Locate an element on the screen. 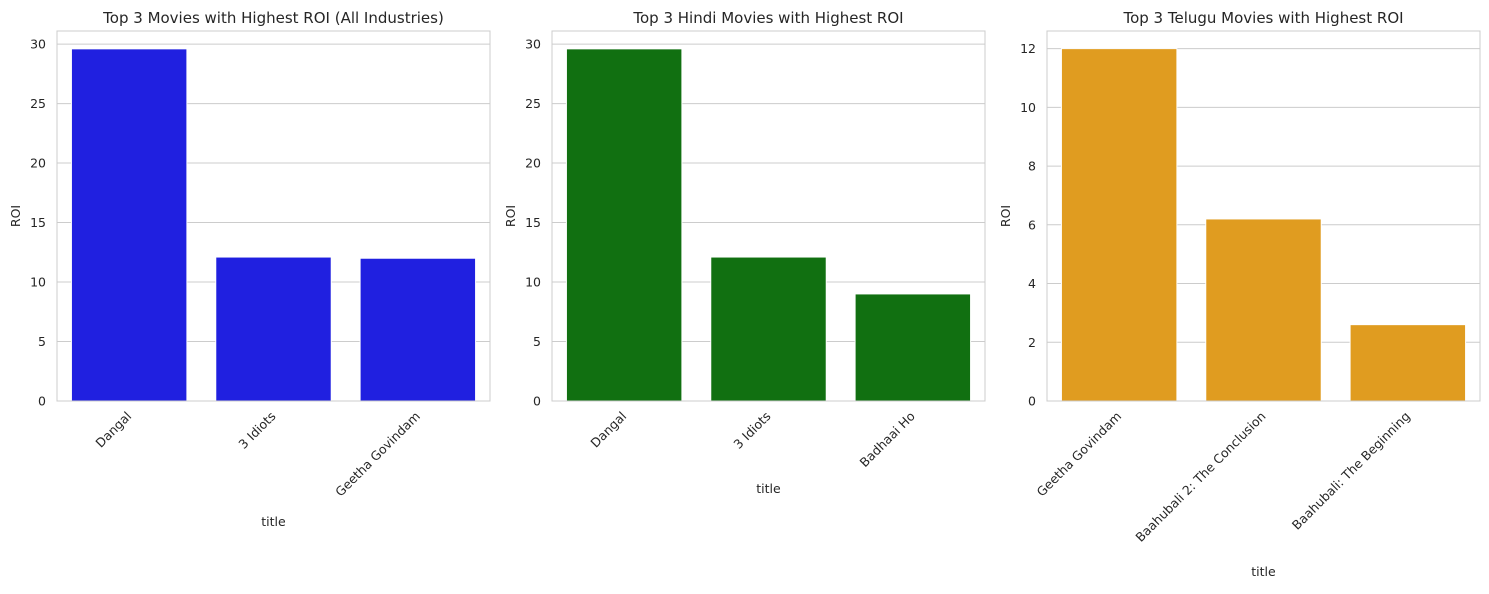 This screenshot has width=1489, height=594. x-tick-label: Baahubali 2: The Conclusion is located at coordinates (1200, 477).